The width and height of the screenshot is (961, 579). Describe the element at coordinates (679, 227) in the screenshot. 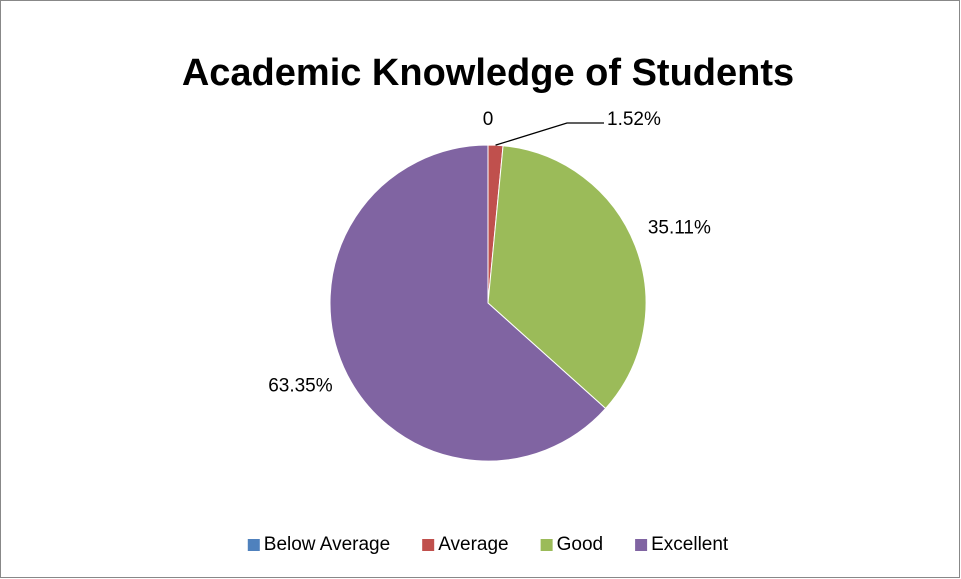

I see `data-label: 35.11%` at that location.